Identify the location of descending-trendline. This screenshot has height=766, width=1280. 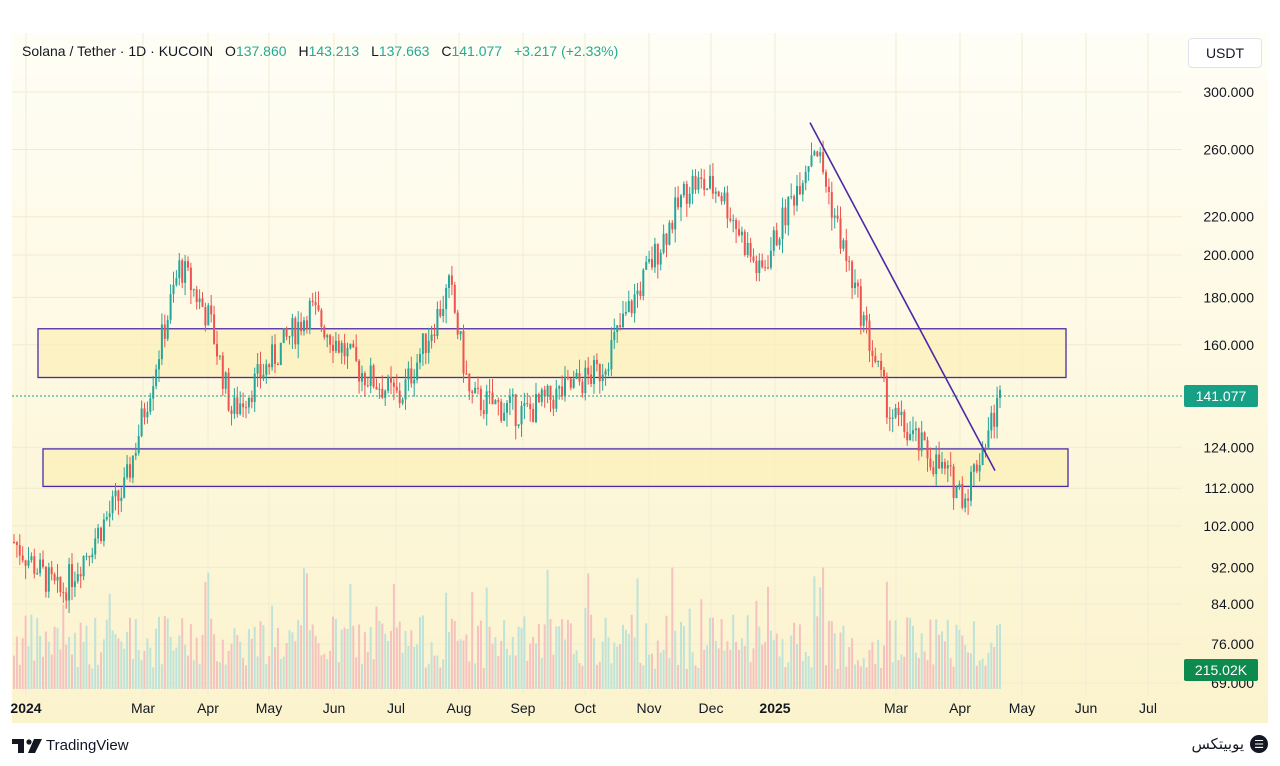
(902, 297).